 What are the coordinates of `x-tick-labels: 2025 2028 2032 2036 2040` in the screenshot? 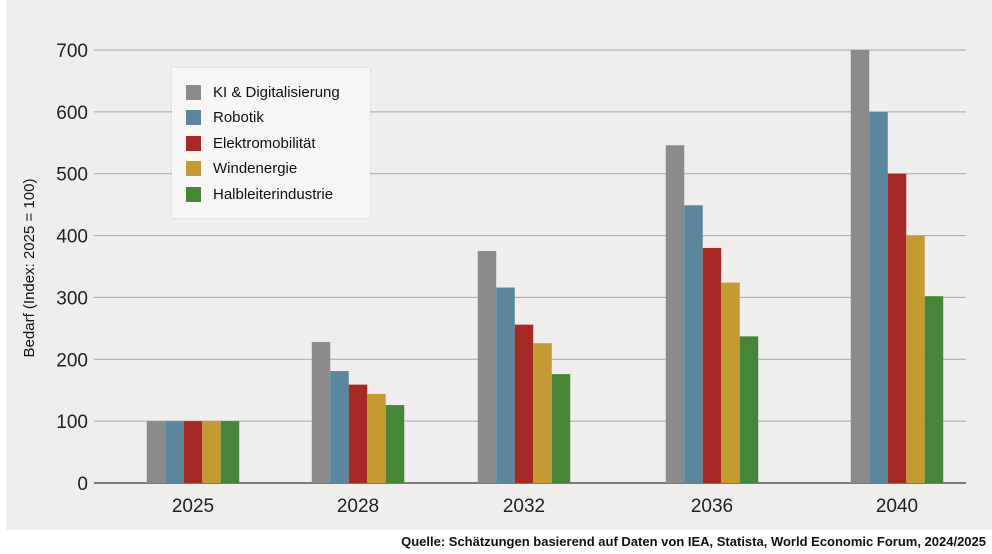 It's located at (545, 506).